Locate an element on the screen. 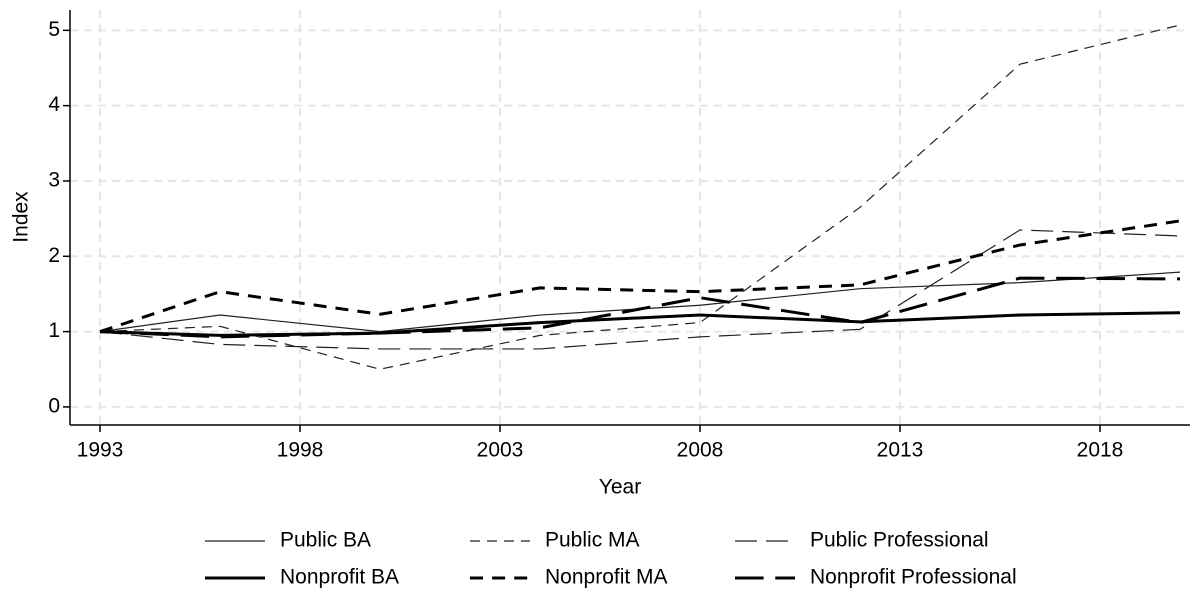 The height and width of the screenshot is (593, 1190). y-tick-label: 4 is located at coordinates (54, 104).